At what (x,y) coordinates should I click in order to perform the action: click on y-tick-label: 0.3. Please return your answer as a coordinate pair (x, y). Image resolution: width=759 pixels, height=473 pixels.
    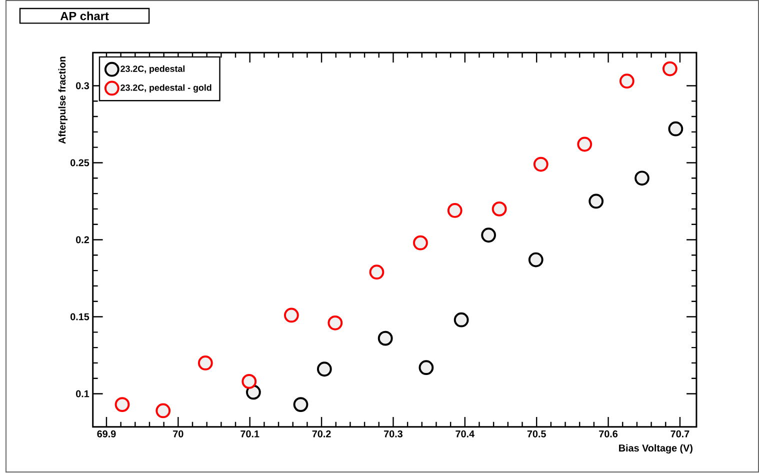
    Looking at the image, I should click on (83, 86).